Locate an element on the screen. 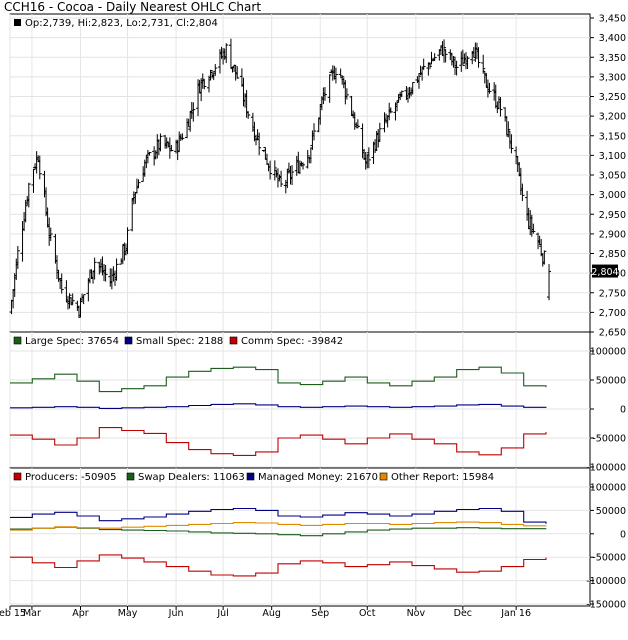 Image resolution: width=628 pixels, height=640 pixels. x-tick-label: Dec is located at coordinates (463, 613).